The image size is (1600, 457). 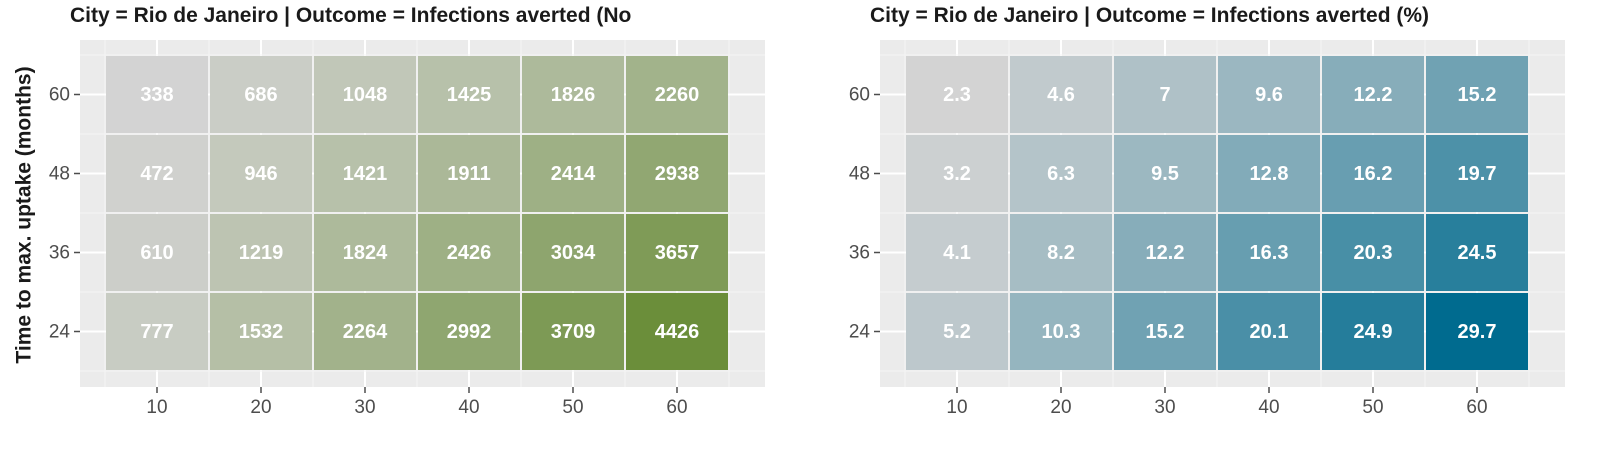 I want to click on cell-value-label: 2414, so click(x=573, y=174).